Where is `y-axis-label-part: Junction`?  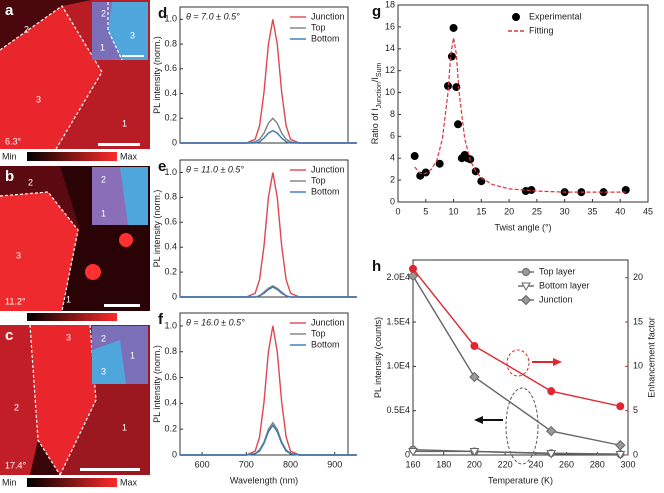
y-axis-label-part: Junction is located at coordinates (379, 95).